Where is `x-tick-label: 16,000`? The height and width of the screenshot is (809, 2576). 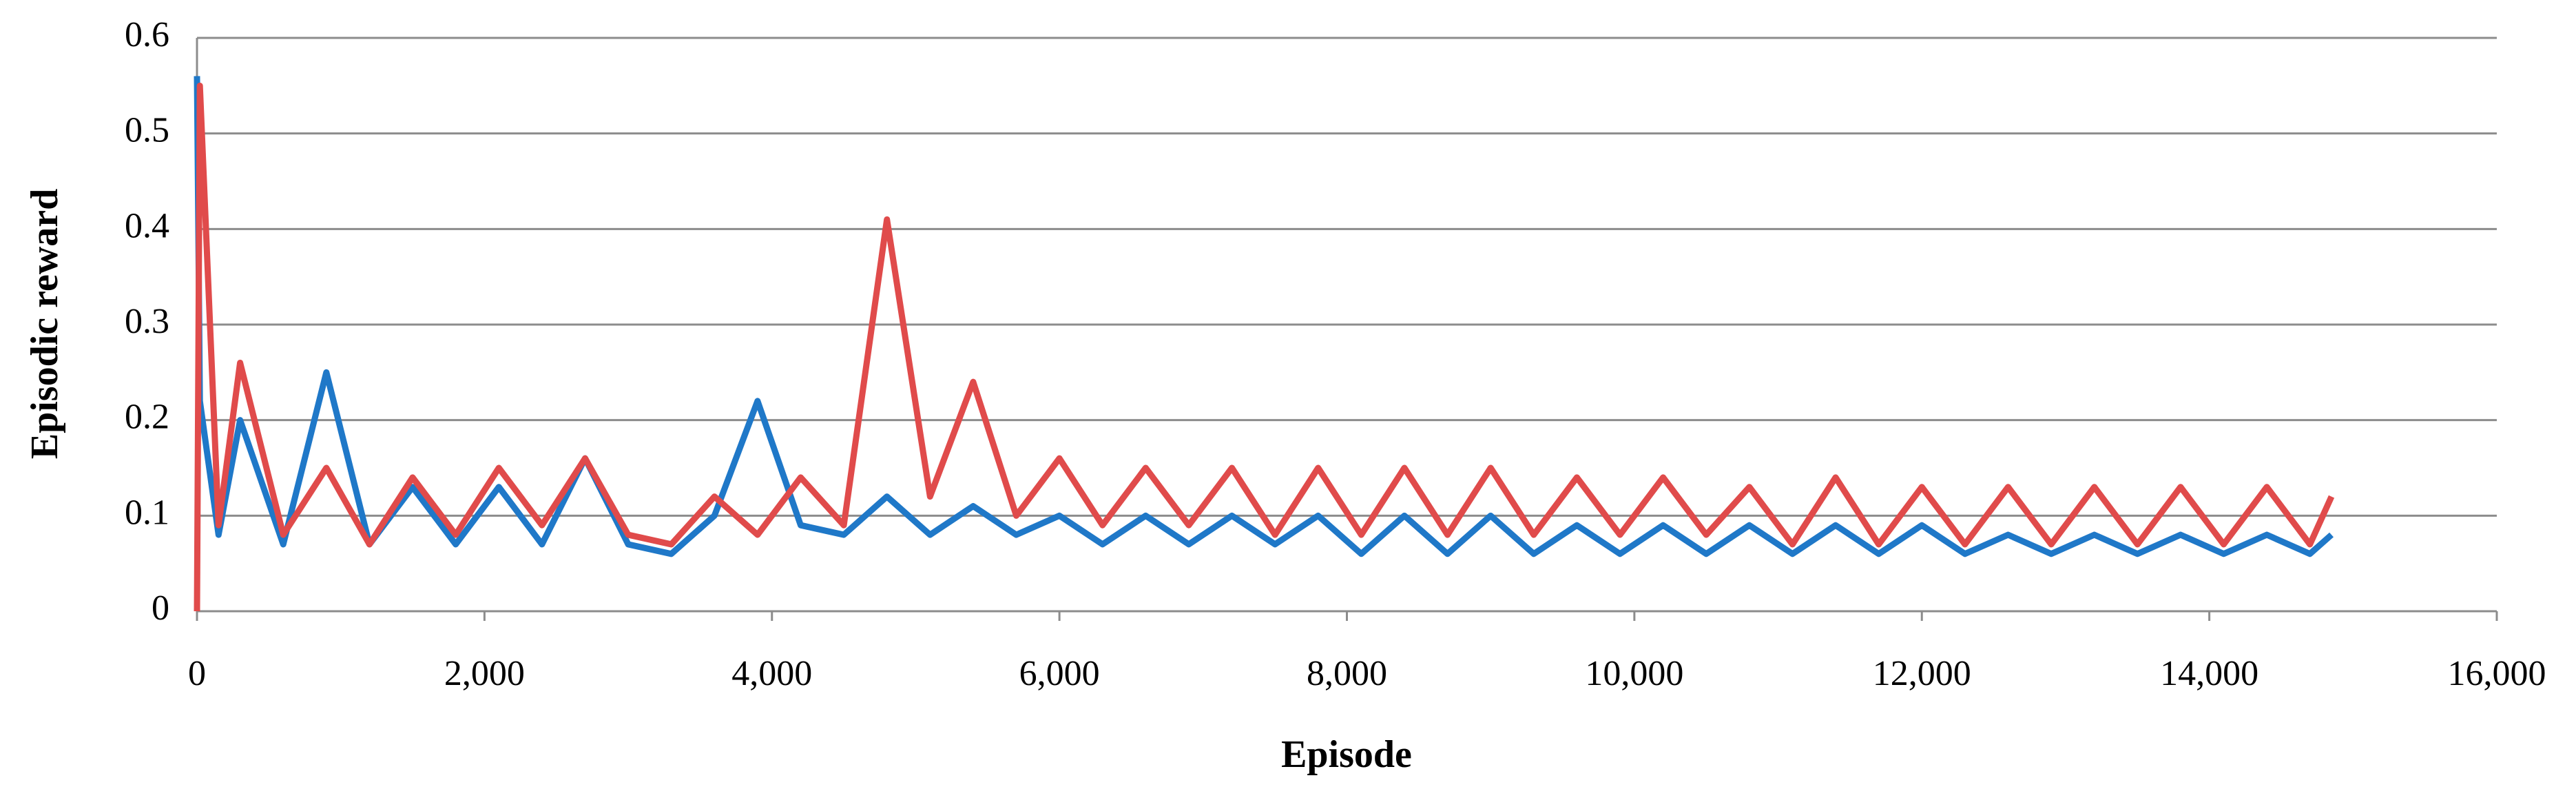
x-tick-label: 16,000 is located at coordinates (2497, 673).